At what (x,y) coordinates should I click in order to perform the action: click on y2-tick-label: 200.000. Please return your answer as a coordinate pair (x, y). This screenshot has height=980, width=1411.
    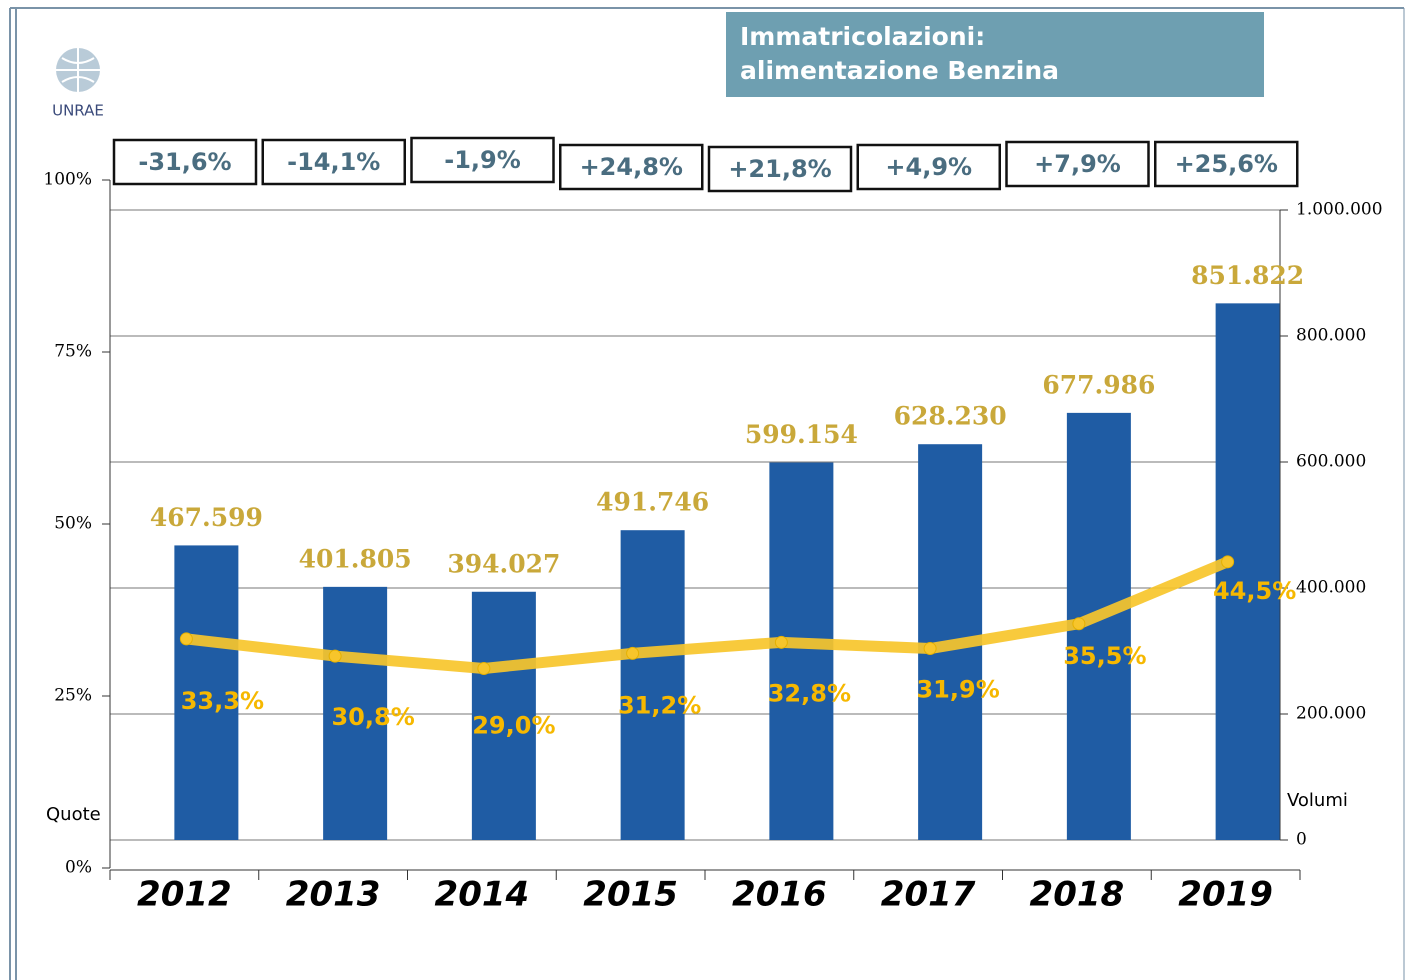
    Looking at the image, I should click on (1331, 714).